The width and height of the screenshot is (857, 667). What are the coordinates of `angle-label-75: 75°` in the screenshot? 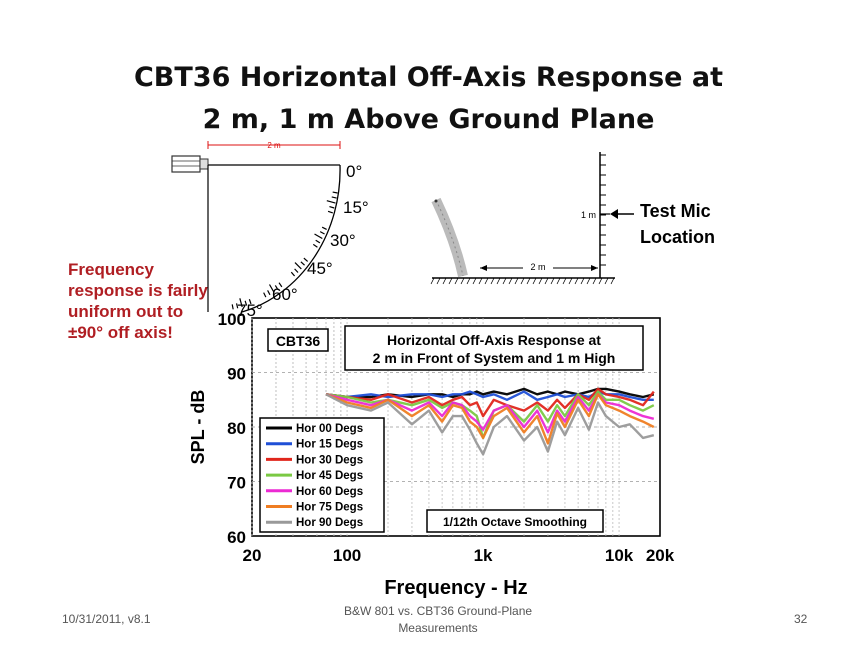 It's located at (250, 310).